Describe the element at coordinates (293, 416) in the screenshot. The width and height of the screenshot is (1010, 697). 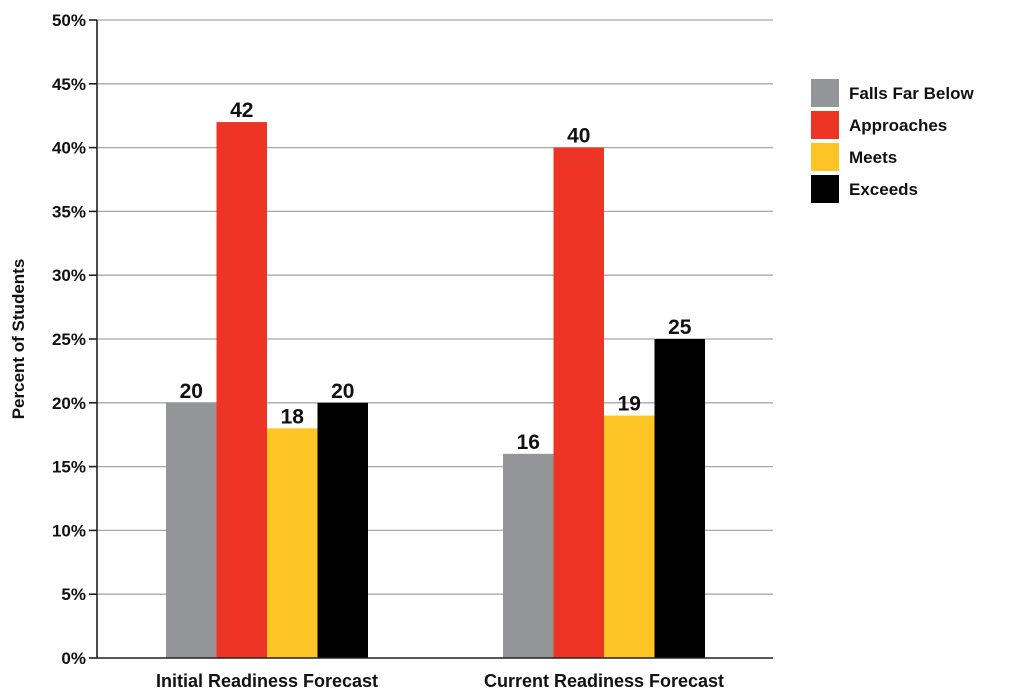
I see `data-label: 18` at that location.